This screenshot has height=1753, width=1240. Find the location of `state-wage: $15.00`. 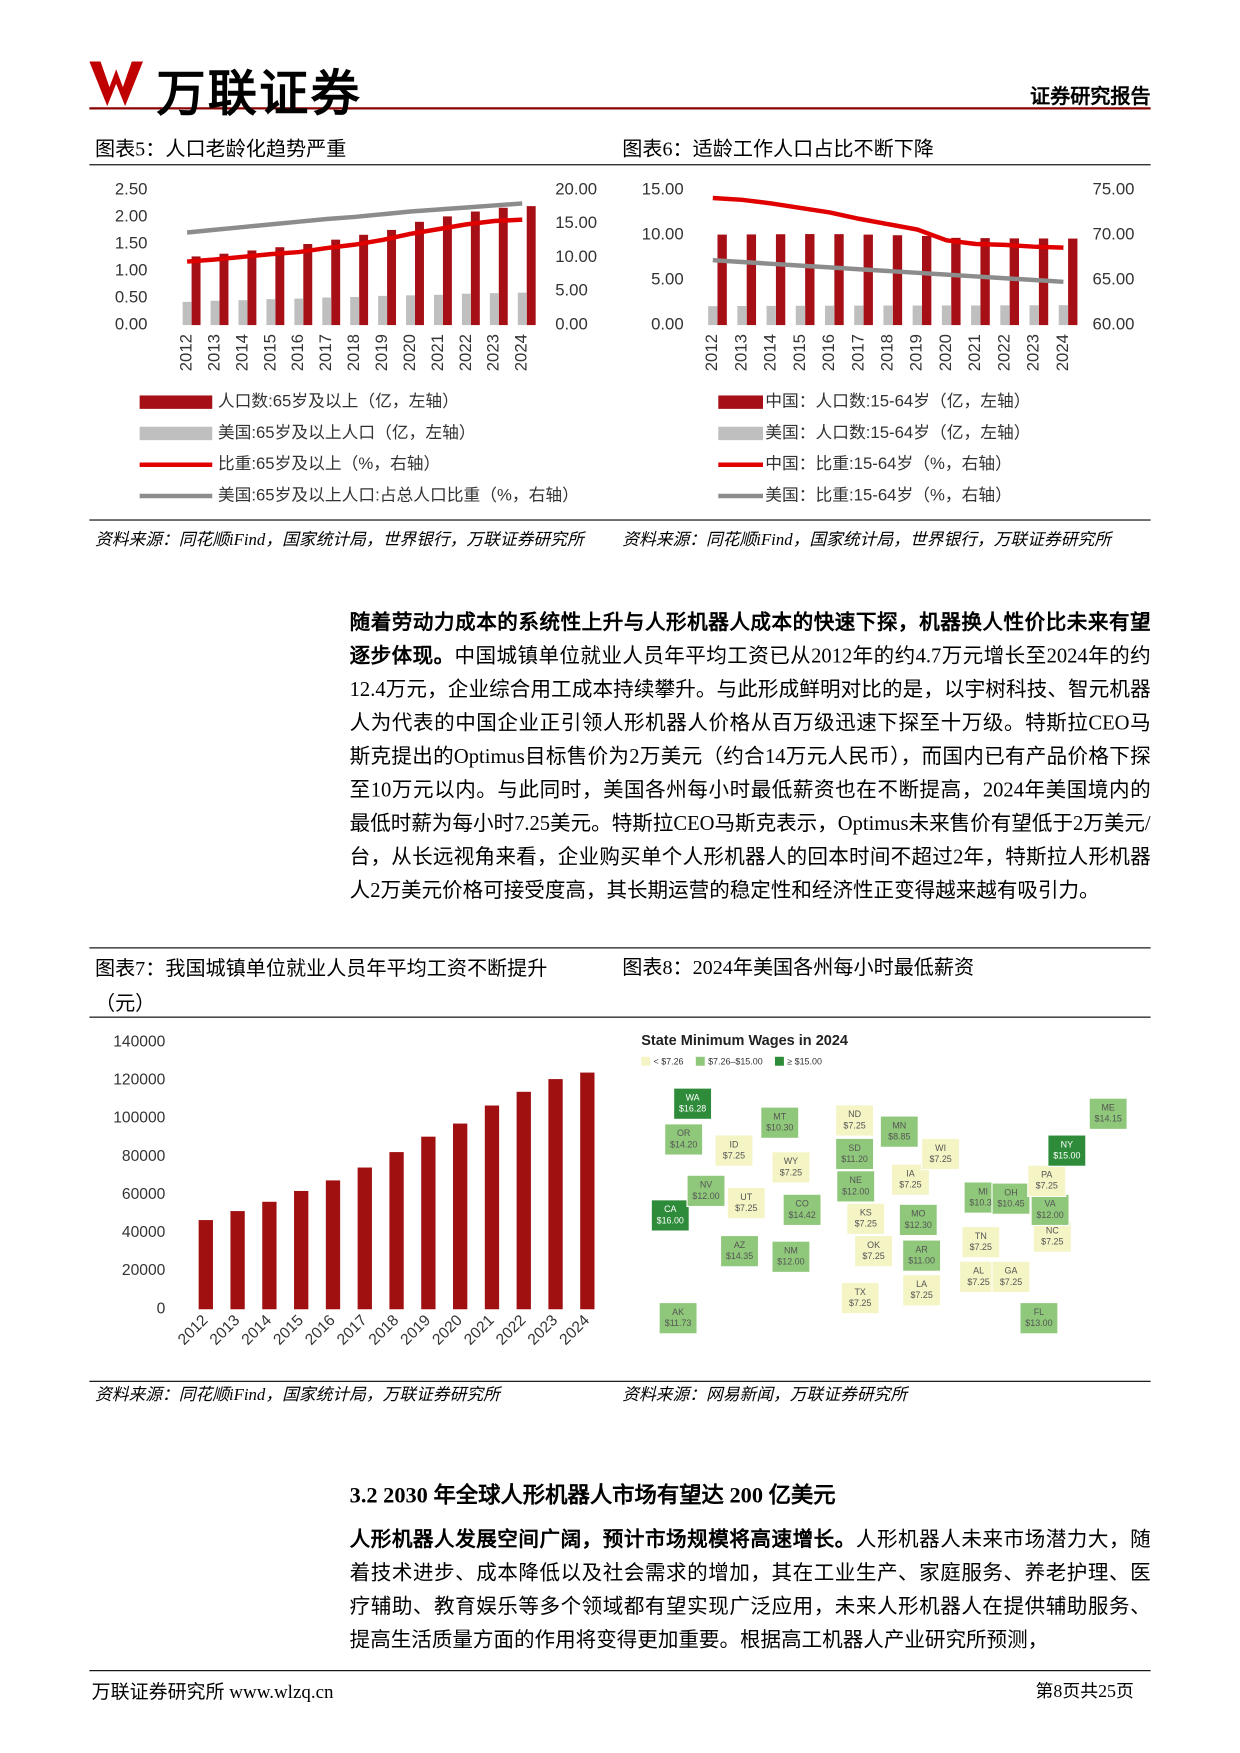

state-wage: $15.00 is located at coordinates (1066, 1156).